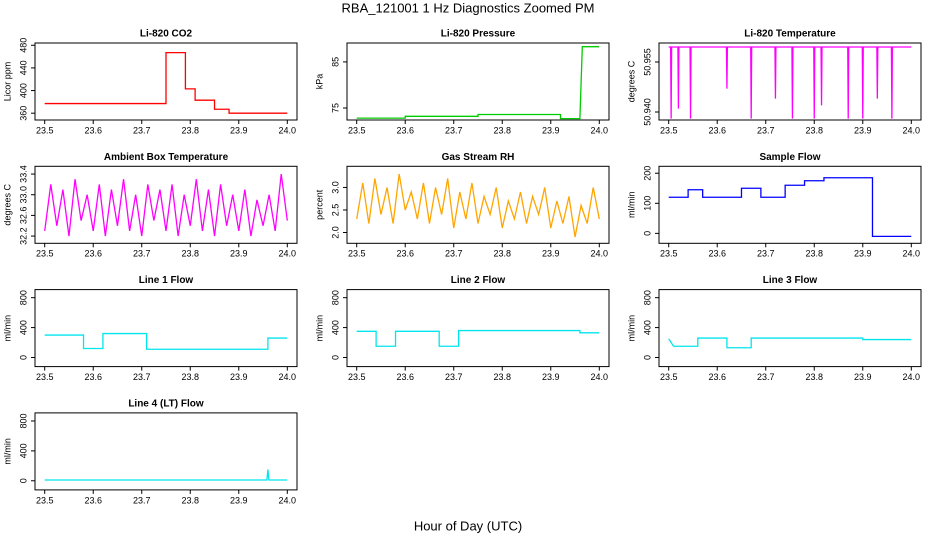  Describe the element at coordinates (468, 7) in the screenshot. I see `figure-title: RBA_121001 1 Hz Diagnostics Zoomed PM` at that location.